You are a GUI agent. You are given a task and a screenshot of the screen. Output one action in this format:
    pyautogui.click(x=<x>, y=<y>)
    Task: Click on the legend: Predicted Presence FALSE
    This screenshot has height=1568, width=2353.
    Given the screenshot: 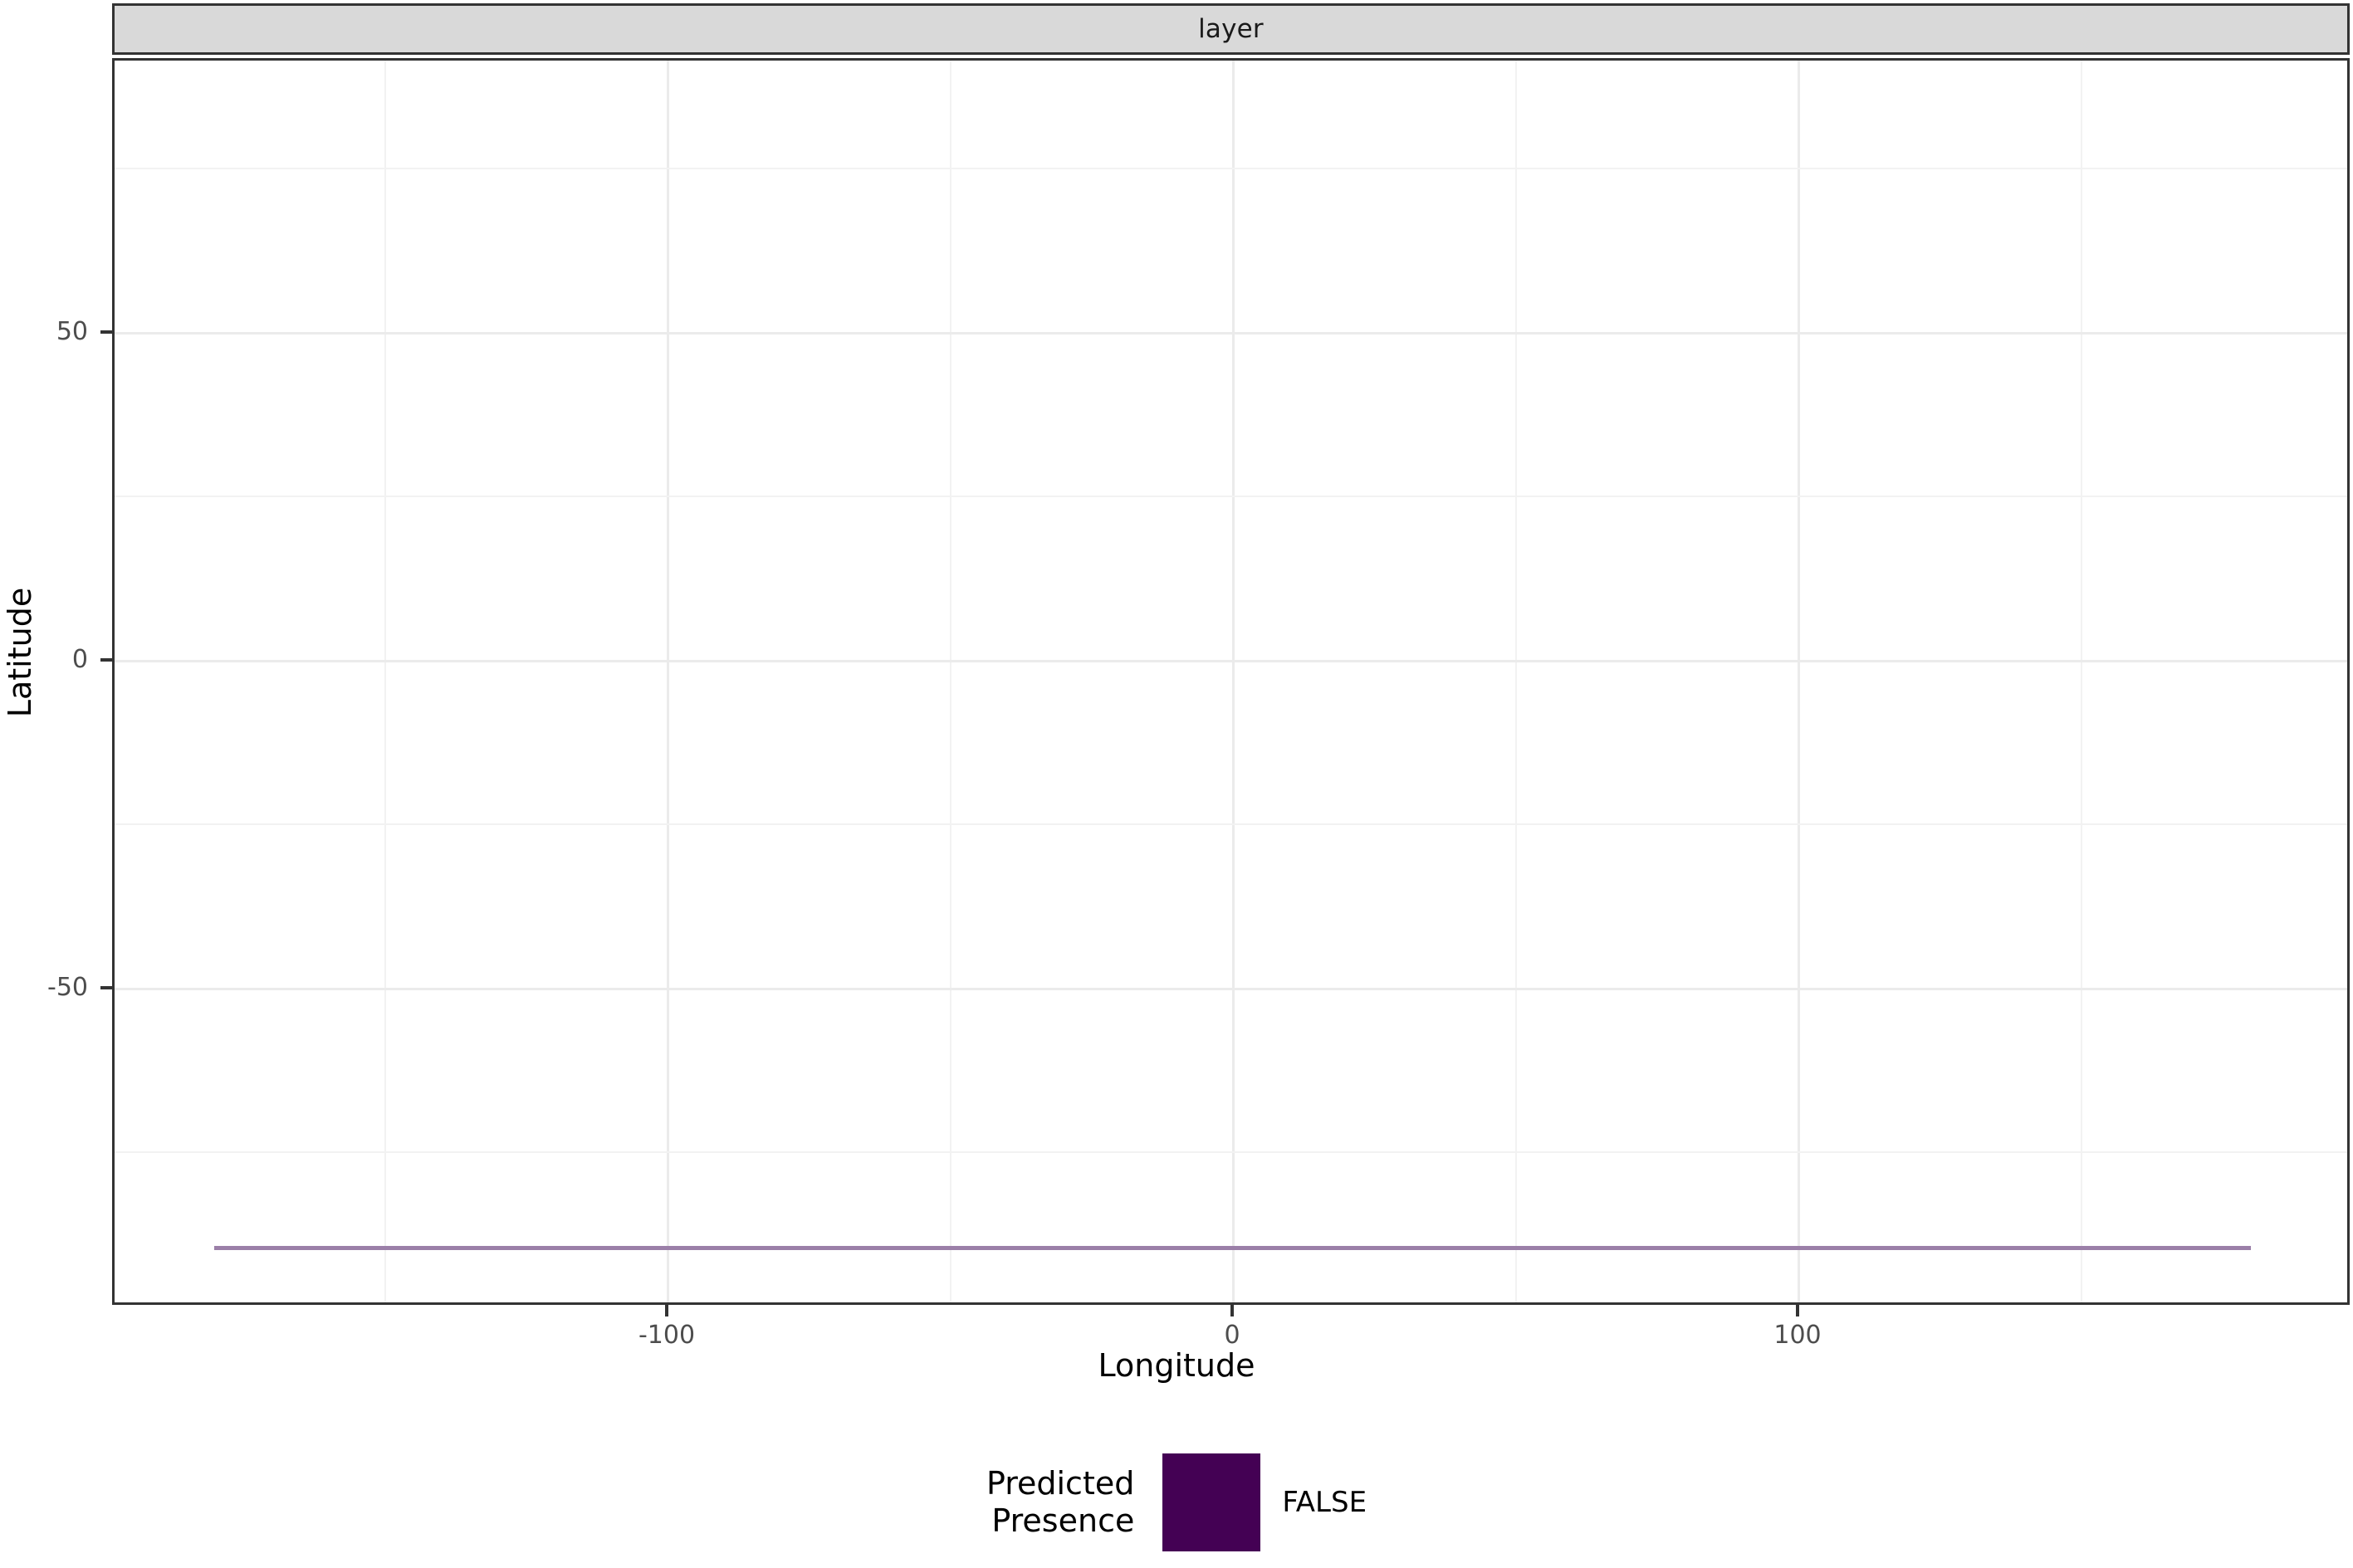 What is the action you would take?
    pyautogui.click(x=1176, y=1503)
    